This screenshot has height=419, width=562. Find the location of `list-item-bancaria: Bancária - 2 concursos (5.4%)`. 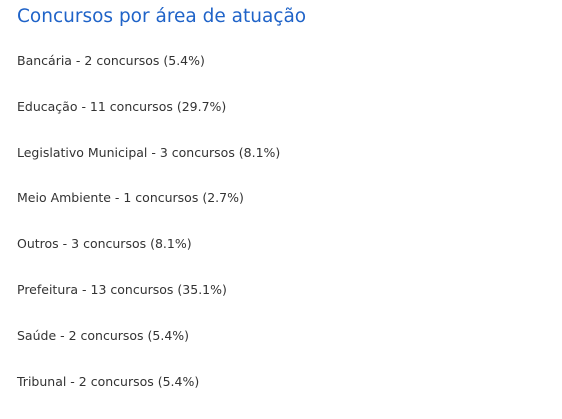

list-item-bancaria: Bancária - 2 concursos (5.4%) is located at coordinates (111, 60).